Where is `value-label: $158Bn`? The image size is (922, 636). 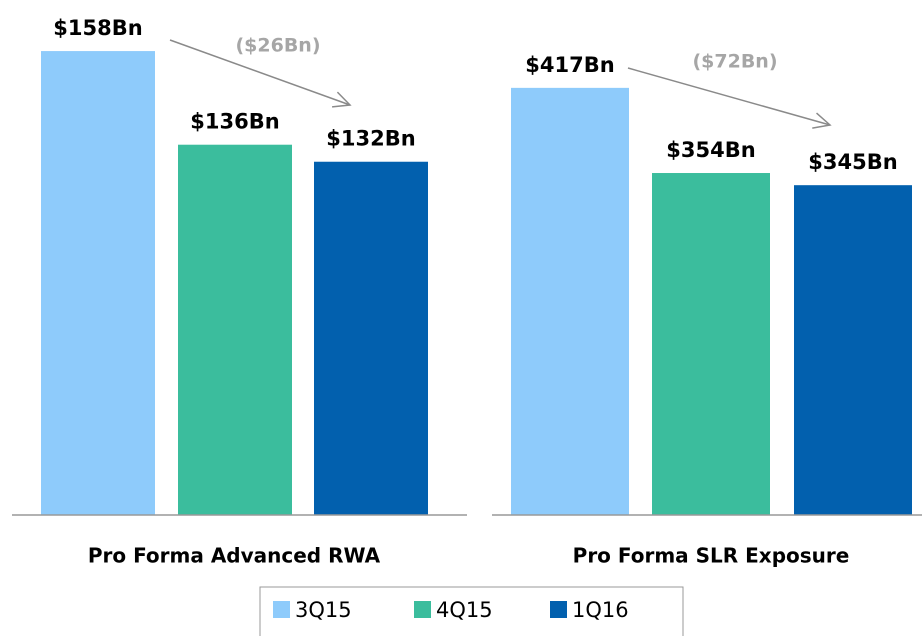 value-label: $158Bn is located at coordinates (97, 28).